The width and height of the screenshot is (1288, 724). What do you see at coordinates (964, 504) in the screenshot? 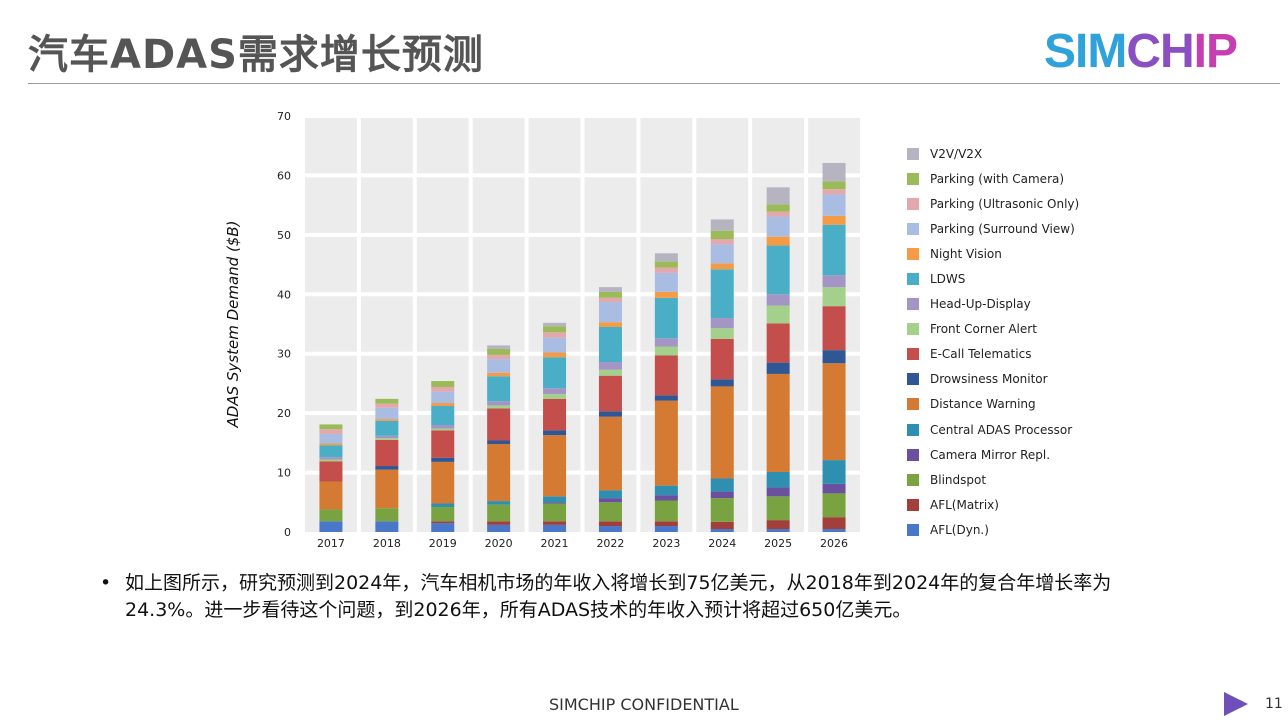
I see `legend-label: AFL(Matrix)` at bounding box center [964, 504].